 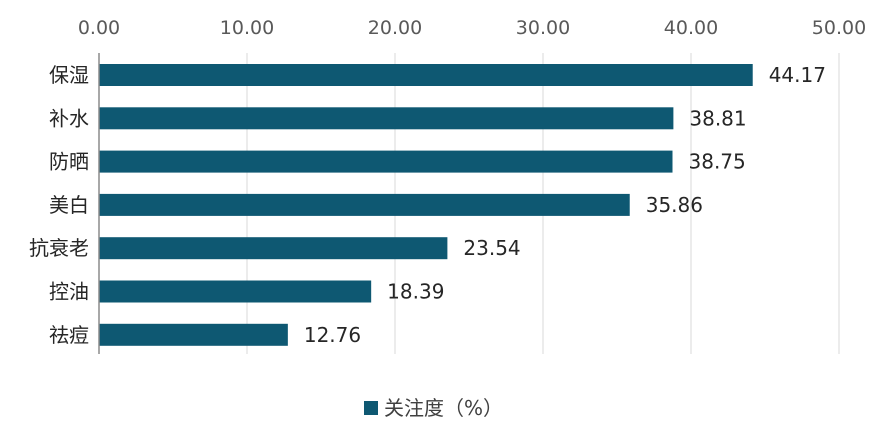 I want to click on data-label: 12.76, so click(x=332, y=335).